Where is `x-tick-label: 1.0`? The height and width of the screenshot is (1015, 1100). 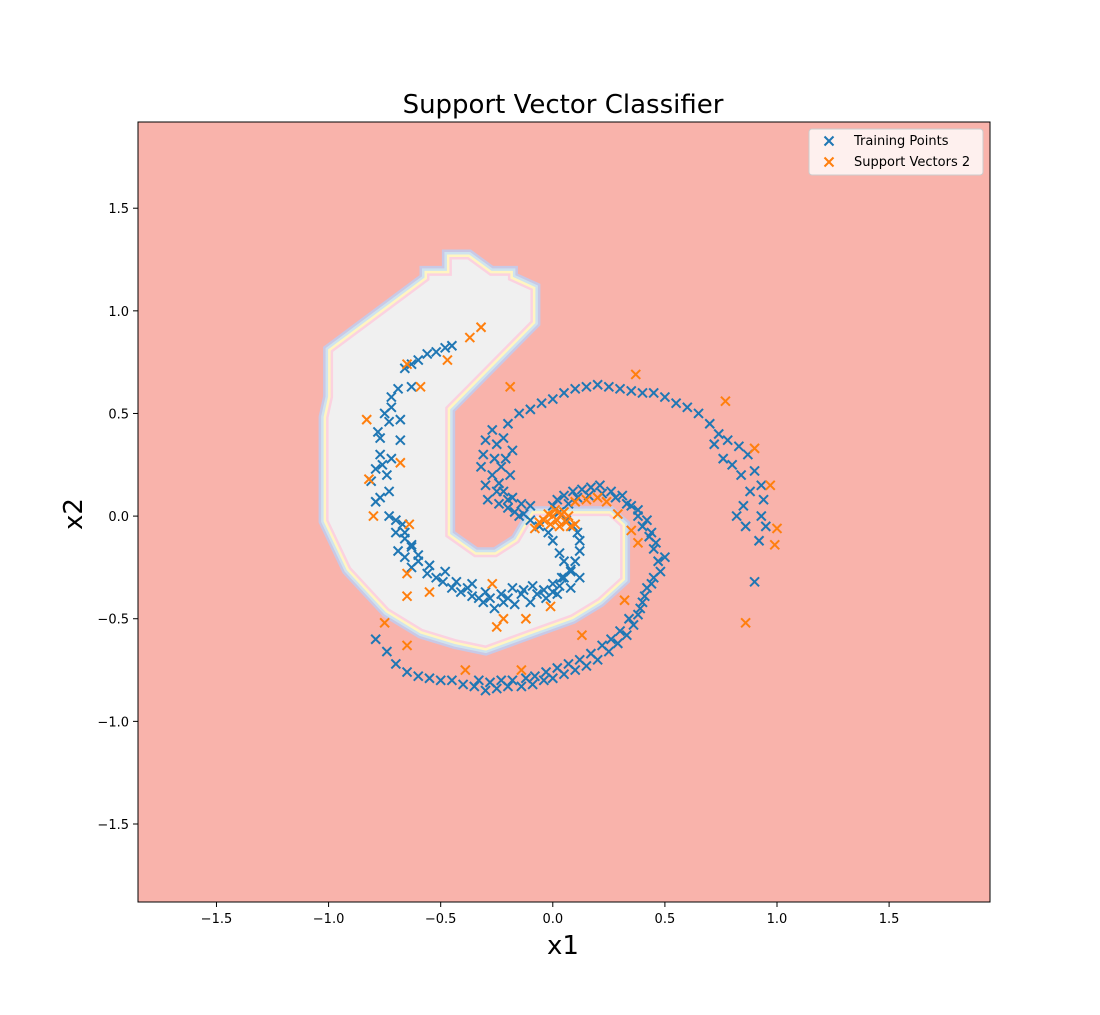
x-tick-label: 1.0 is located at coordinates (777, 919).